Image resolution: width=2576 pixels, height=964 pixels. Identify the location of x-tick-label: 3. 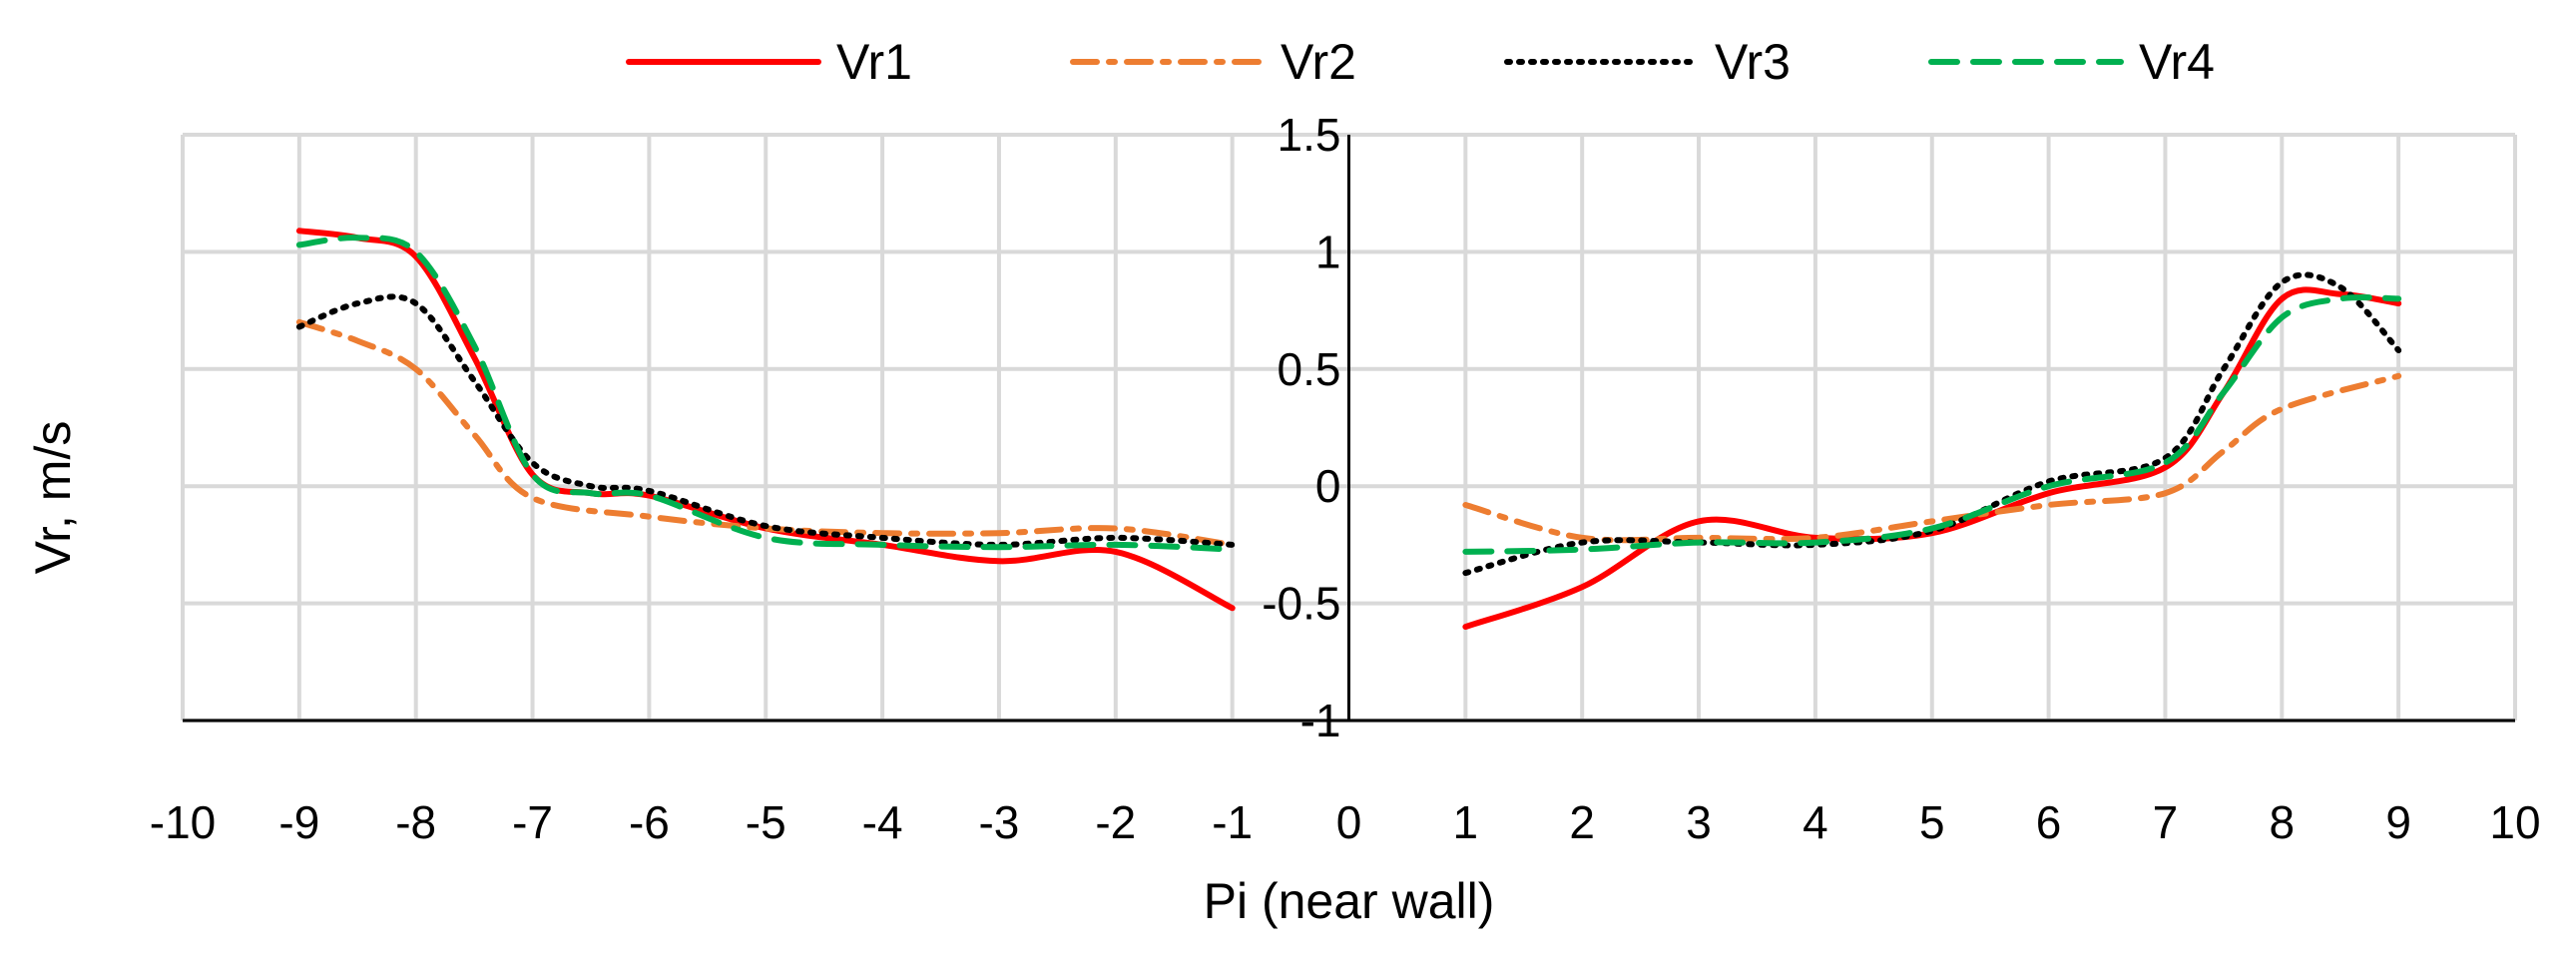
(1699, 822).